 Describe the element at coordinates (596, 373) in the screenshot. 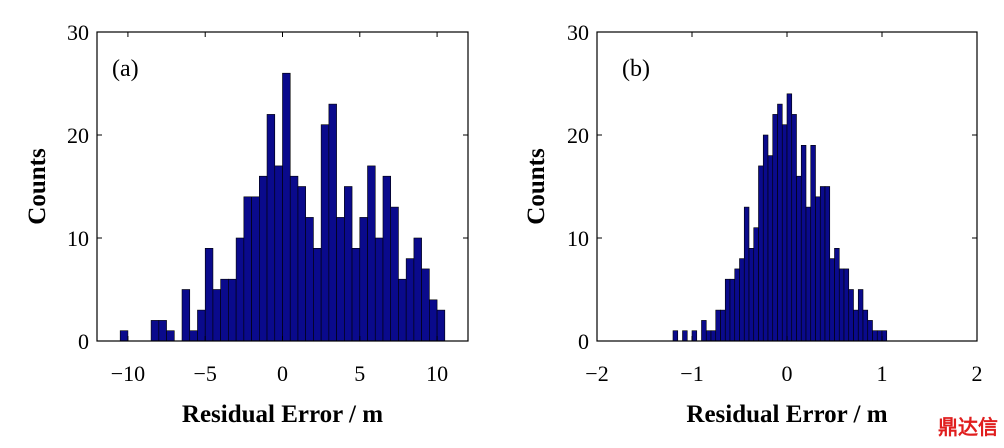

I see `x-tick-label: −2` at that location.